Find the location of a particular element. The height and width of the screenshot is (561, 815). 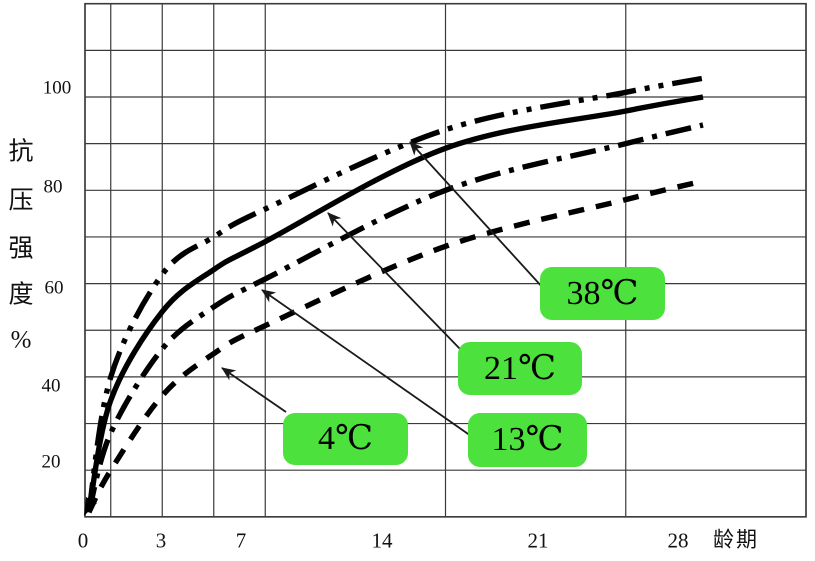

y-tick-label: 80 is located at coordinates (53, 187).